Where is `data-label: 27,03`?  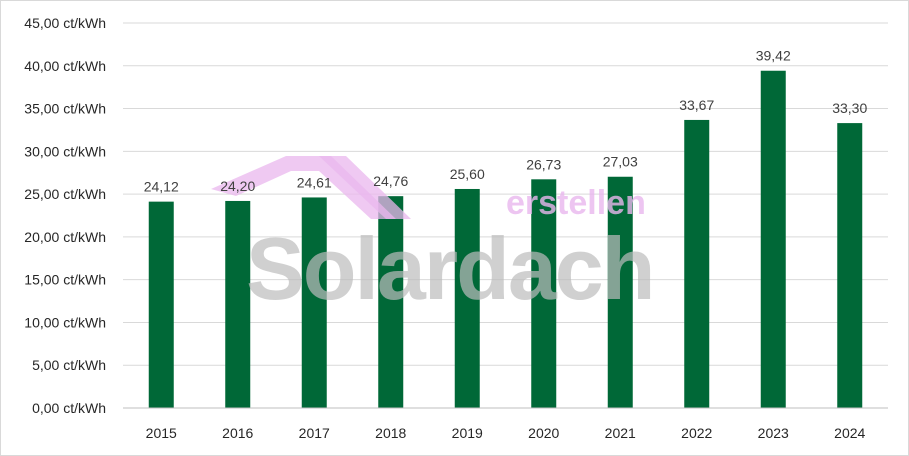
data-label: 27,03 is located at coordinates (620, 162).